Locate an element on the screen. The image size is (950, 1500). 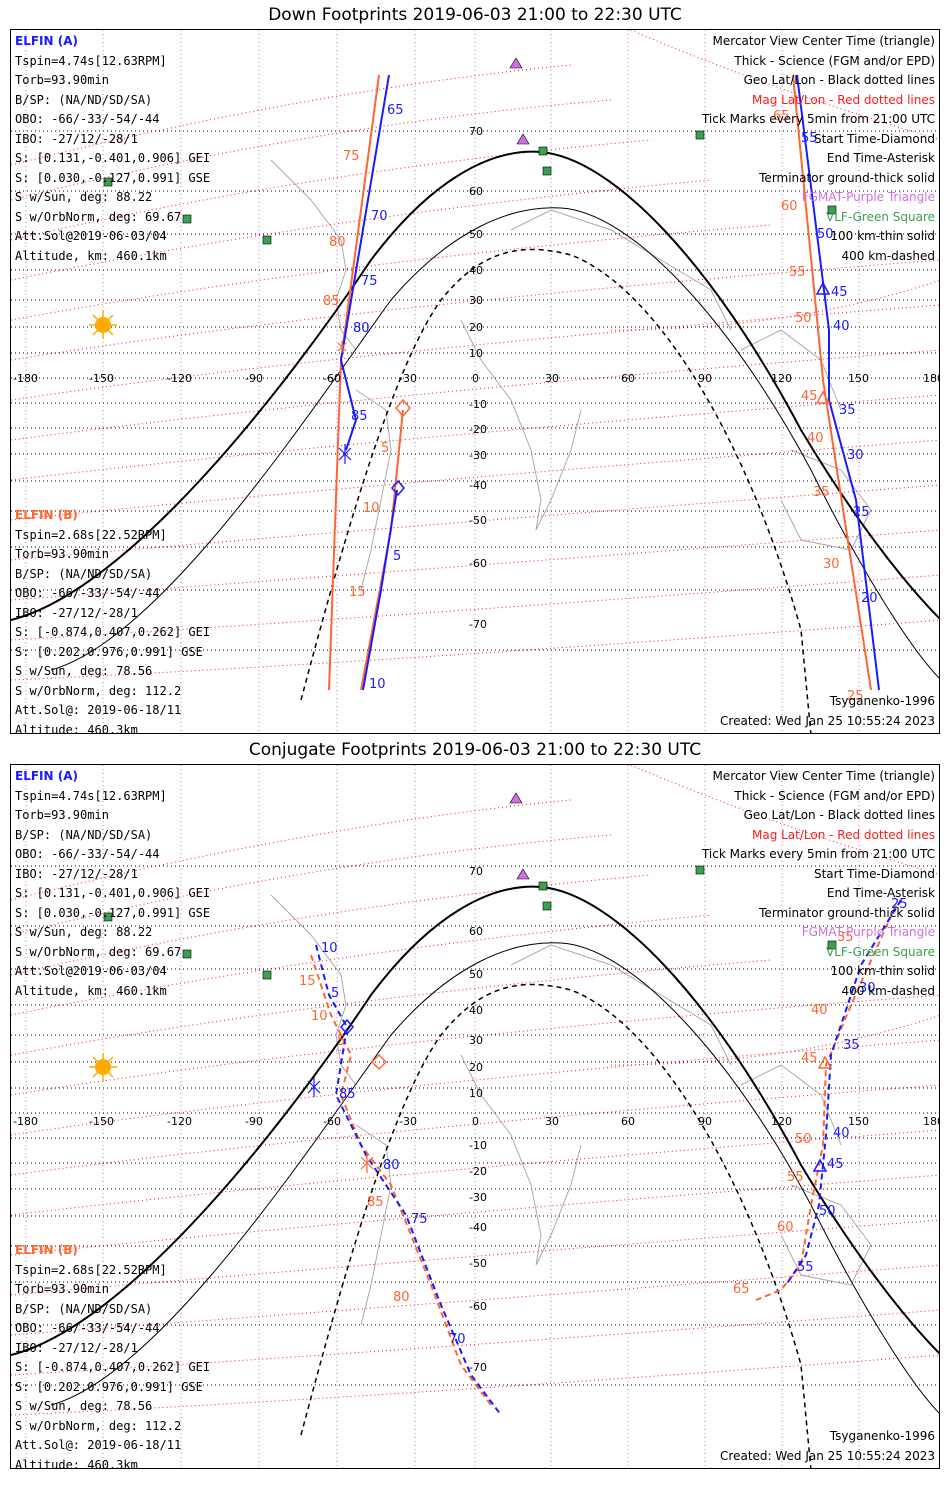
created-timestamp: Created: Wed Jan 25 10:55:24 2023 is located at coordinates (827, 720).